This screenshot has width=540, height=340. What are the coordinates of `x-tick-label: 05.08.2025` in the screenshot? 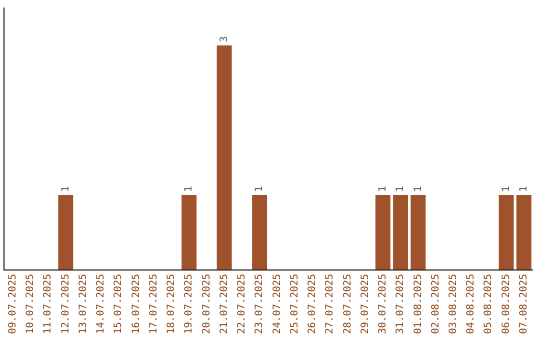 It's located at (488, 304).